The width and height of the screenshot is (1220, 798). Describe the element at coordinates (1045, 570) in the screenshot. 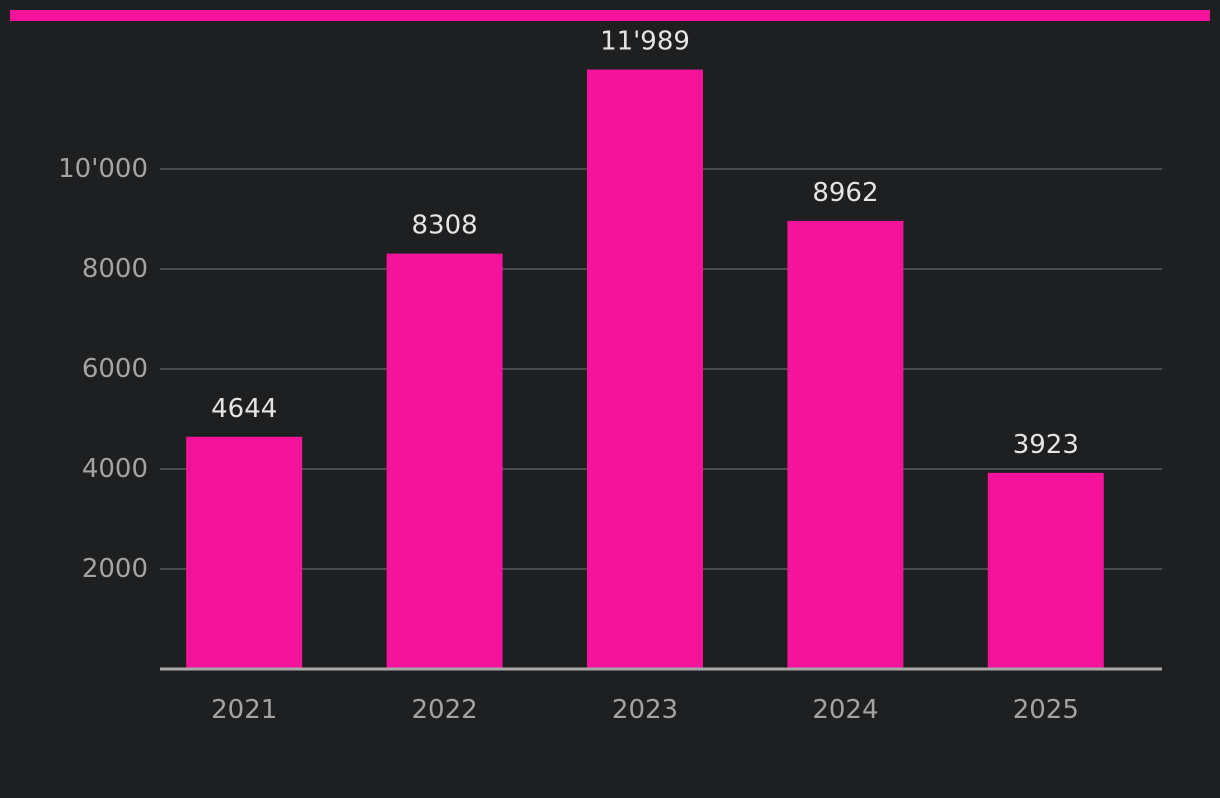

I see `bar-2025` at that location.